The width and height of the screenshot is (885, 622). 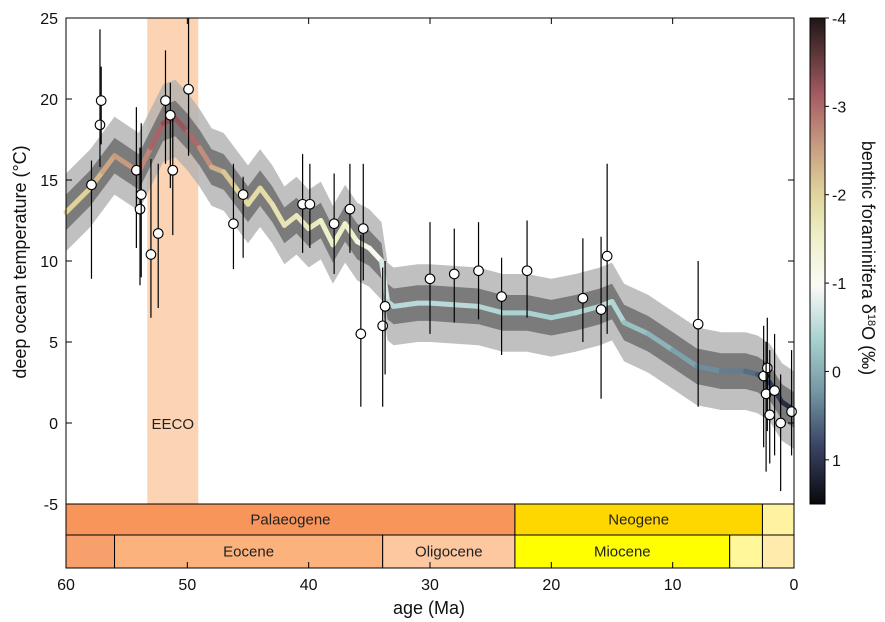 I want to click on colorbar: -4 -3 -2 -1 0 1 benthic foraminifera δ18O (‰), so click(x=843, y=258).